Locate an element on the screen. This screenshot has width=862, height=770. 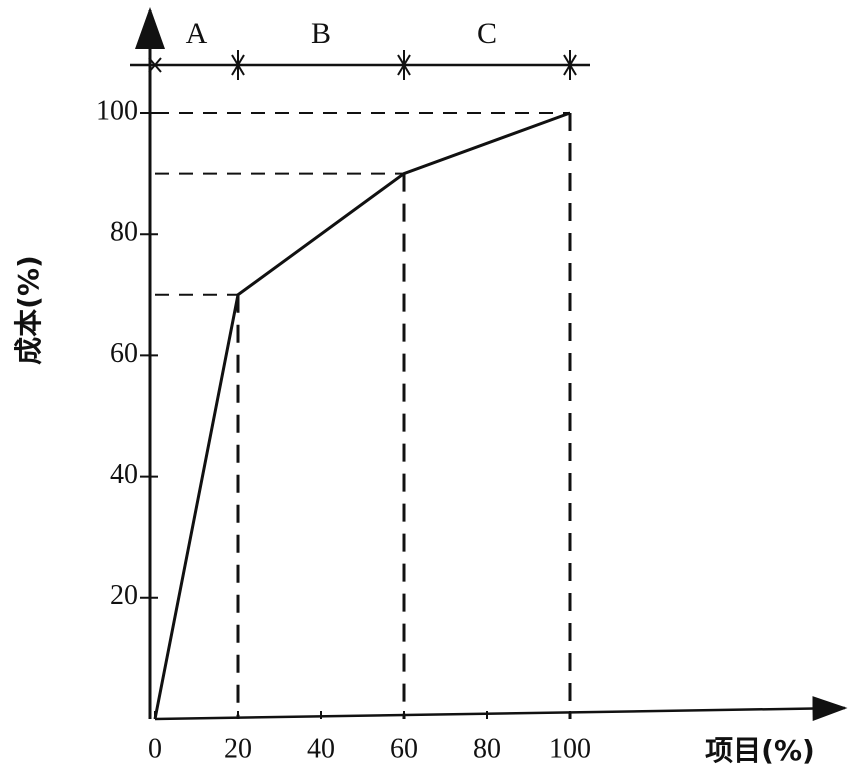
x-tick-label: 60 is located at coordinates (404, 748).